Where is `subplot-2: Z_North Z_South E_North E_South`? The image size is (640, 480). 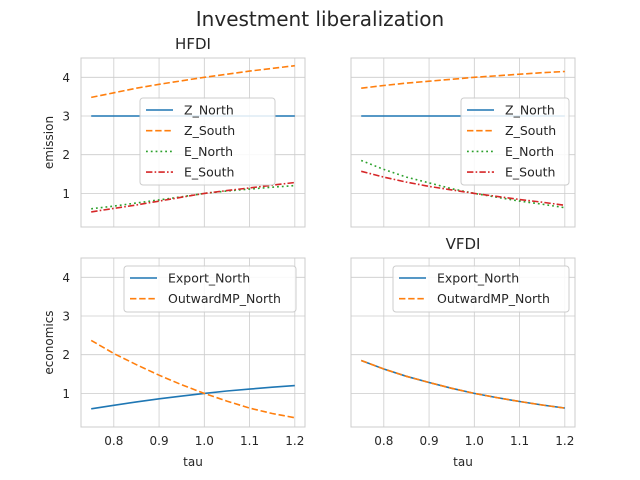
subplot-2: Z_North Z_South E_North E_South is located at coordinates (463, 142).